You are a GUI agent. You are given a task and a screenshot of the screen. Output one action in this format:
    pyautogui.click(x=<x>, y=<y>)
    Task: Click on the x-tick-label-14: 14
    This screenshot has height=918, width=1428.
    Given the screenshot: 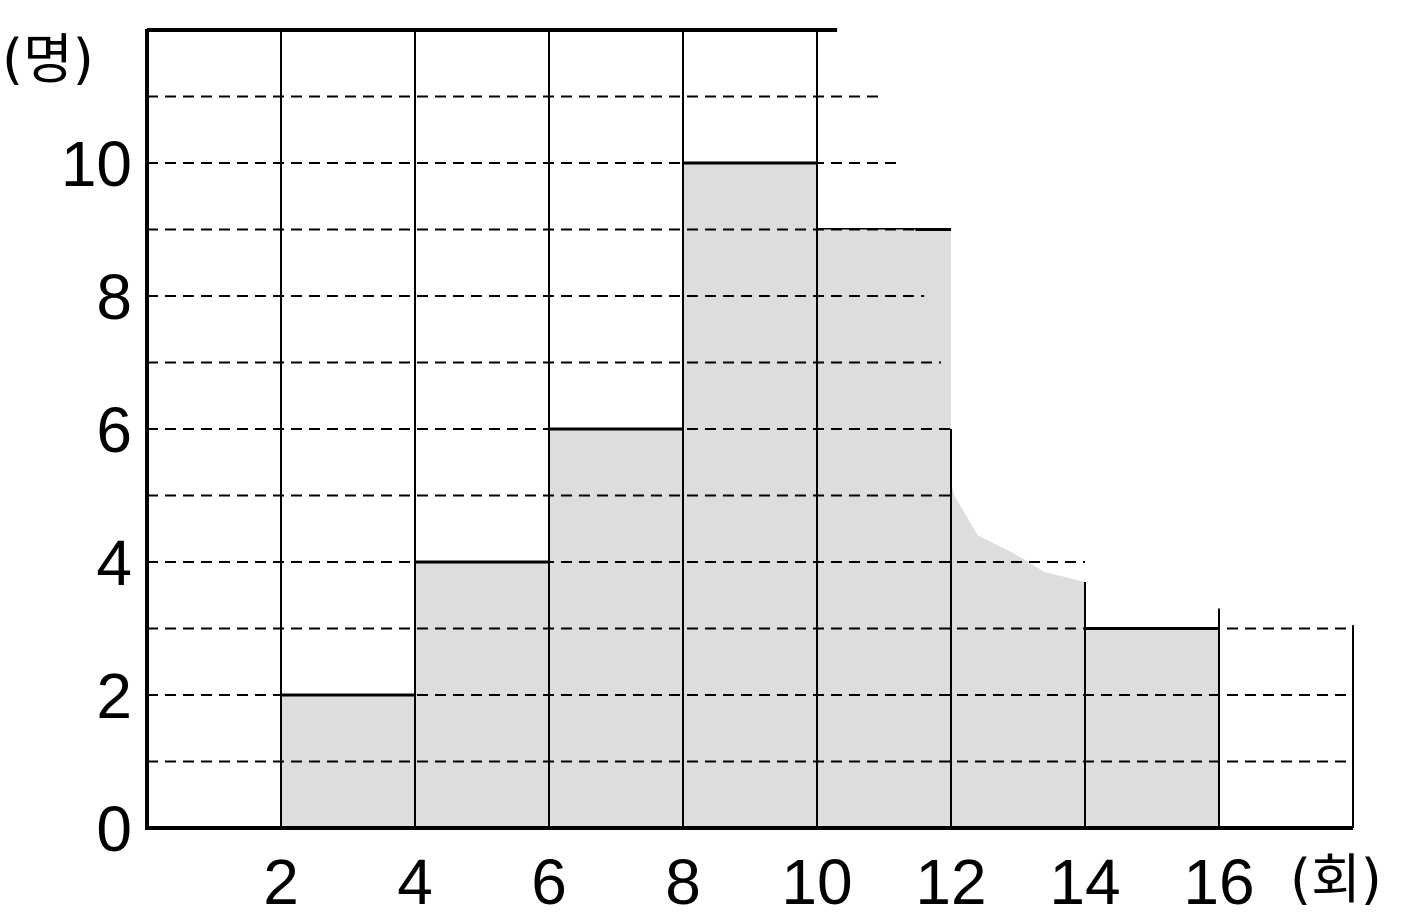 What is the action you would take?
    pyautogui.click(x=1084, y=882)
    